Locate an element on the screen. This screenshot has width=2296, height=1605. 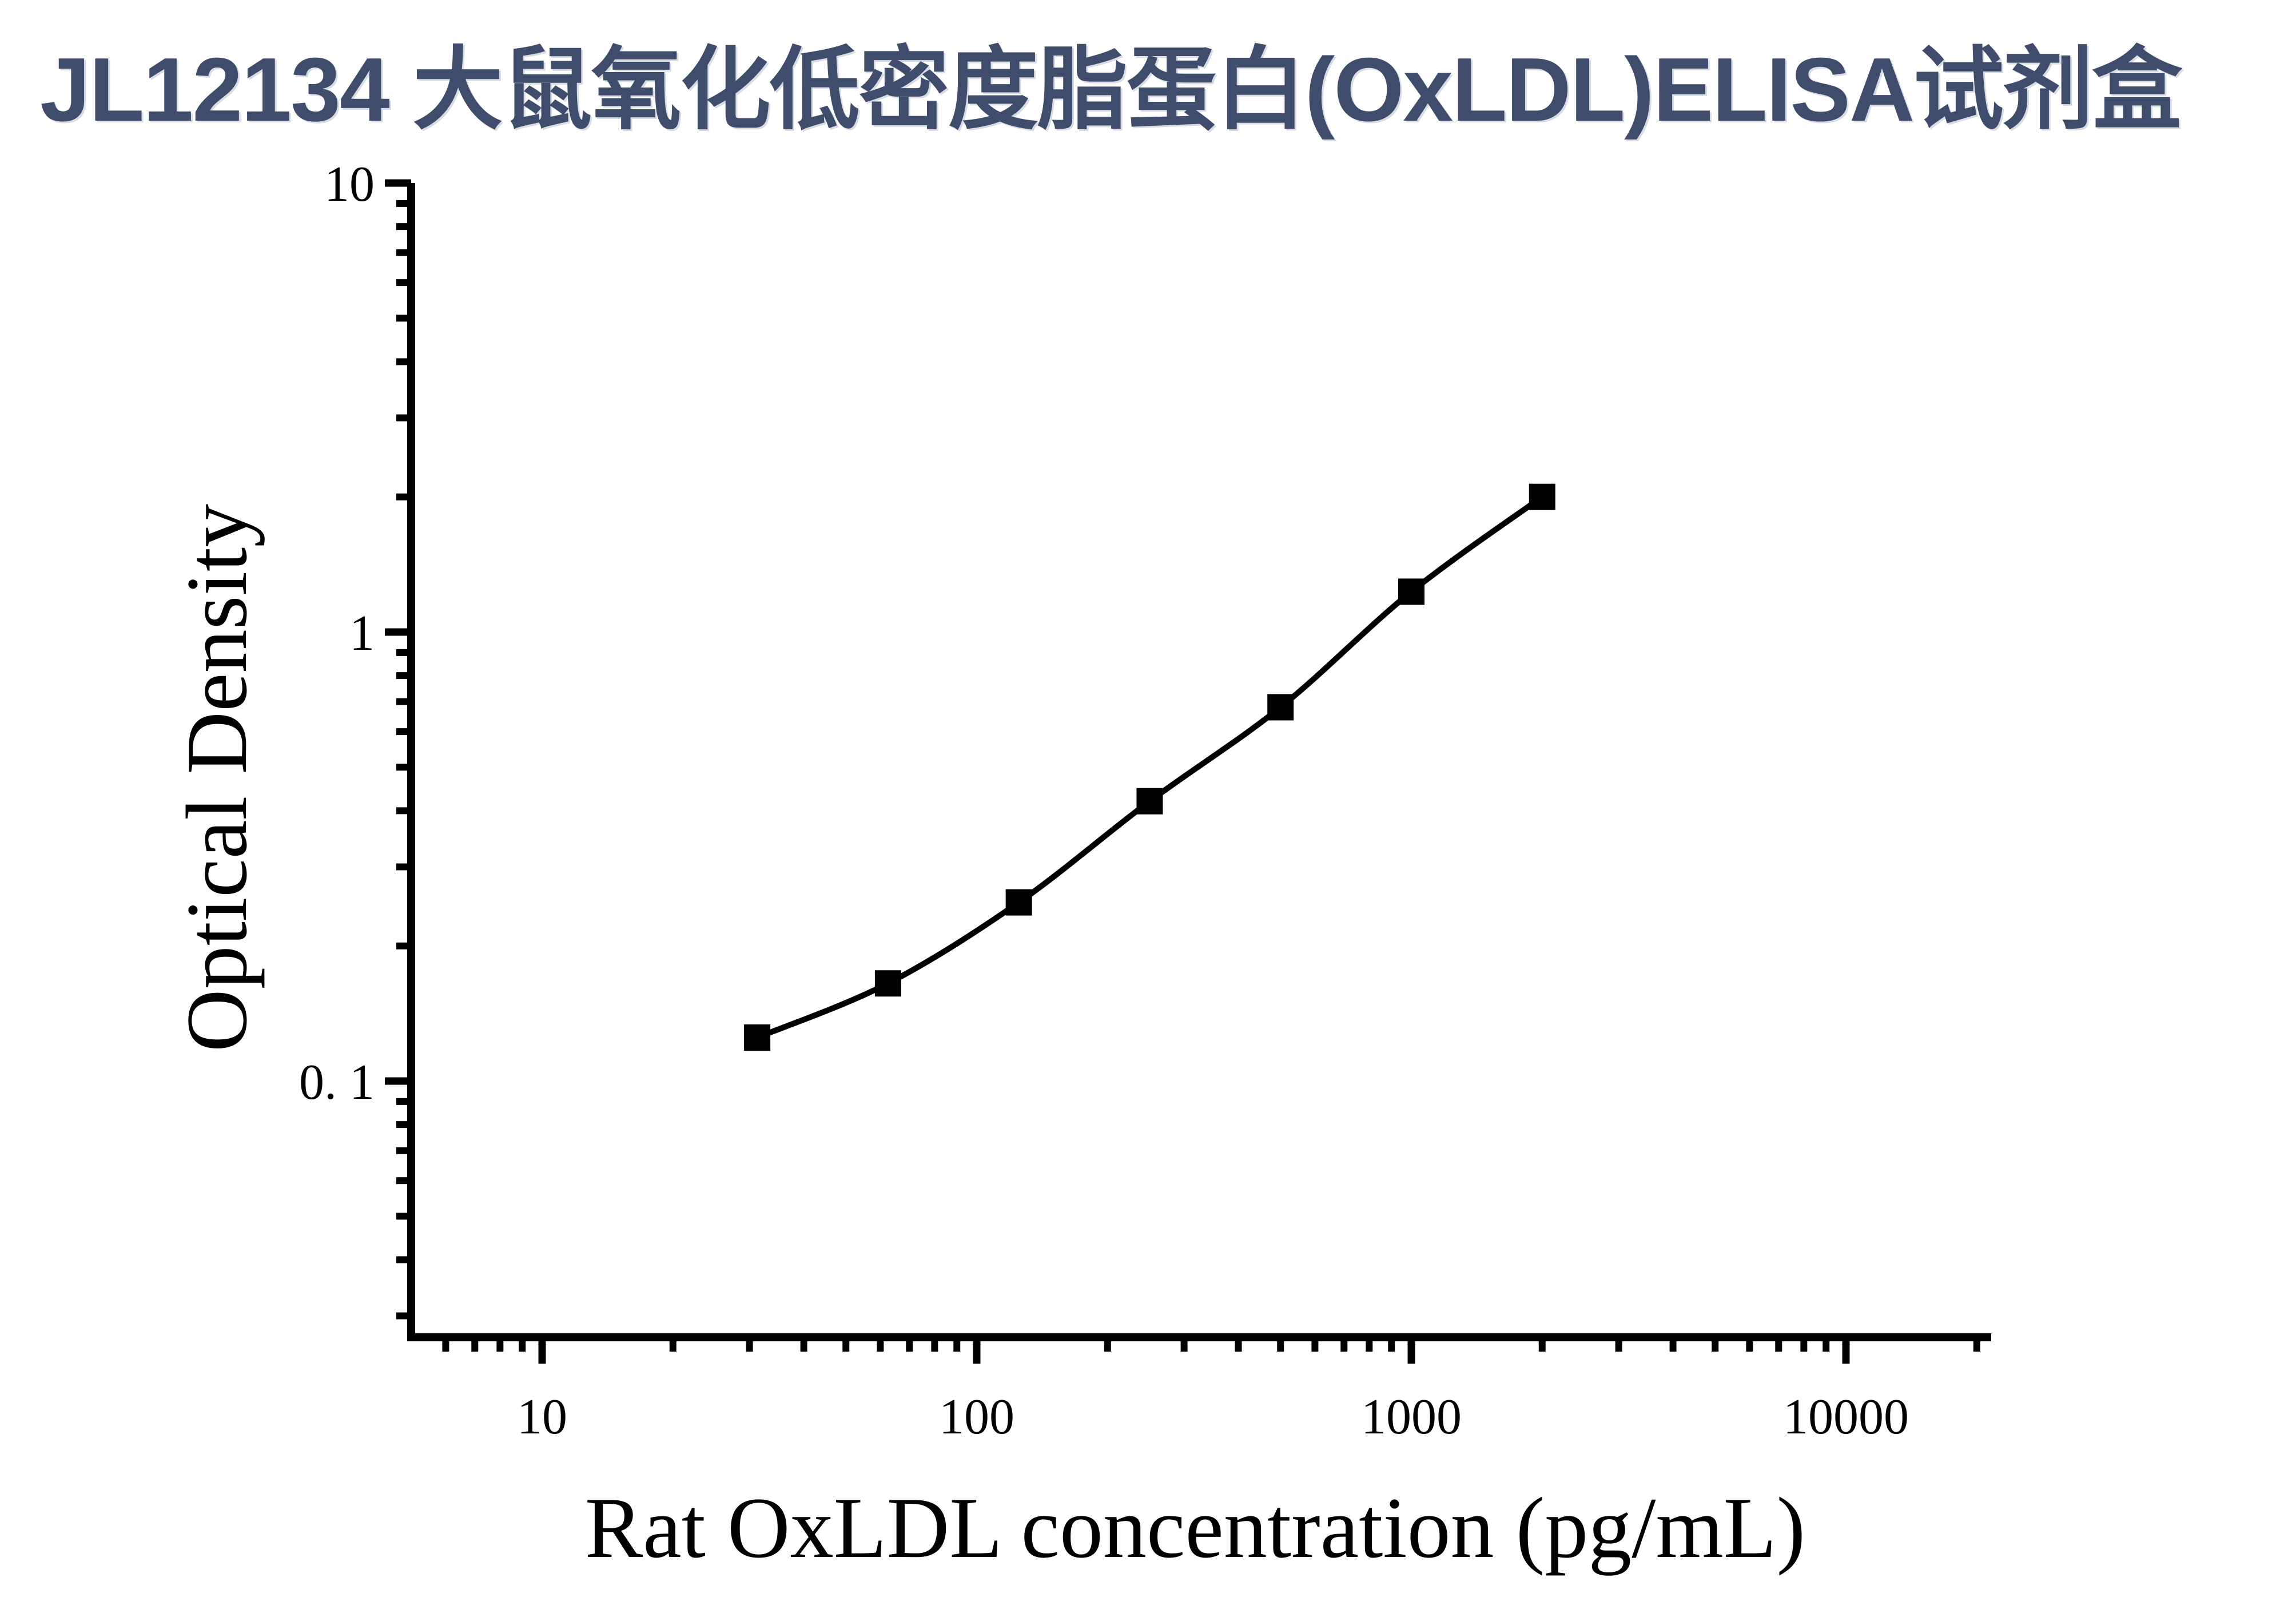
standard-curve-line is located at coordinates (1150, 767).